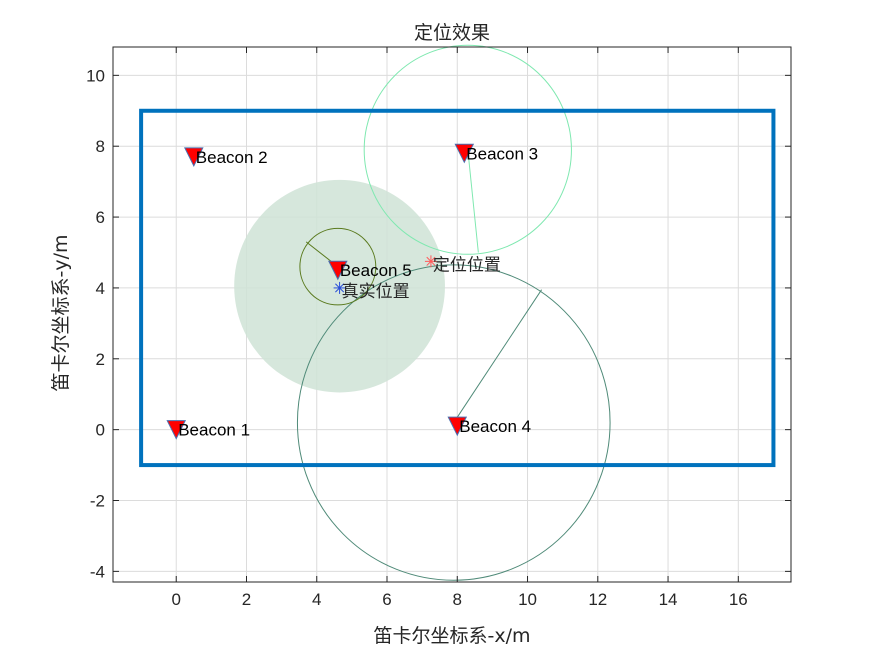 The image size is (875, 656). Describe the element at coordinates (457, 599) in the screenshot. I see `x-tick-label: 8` at that location.